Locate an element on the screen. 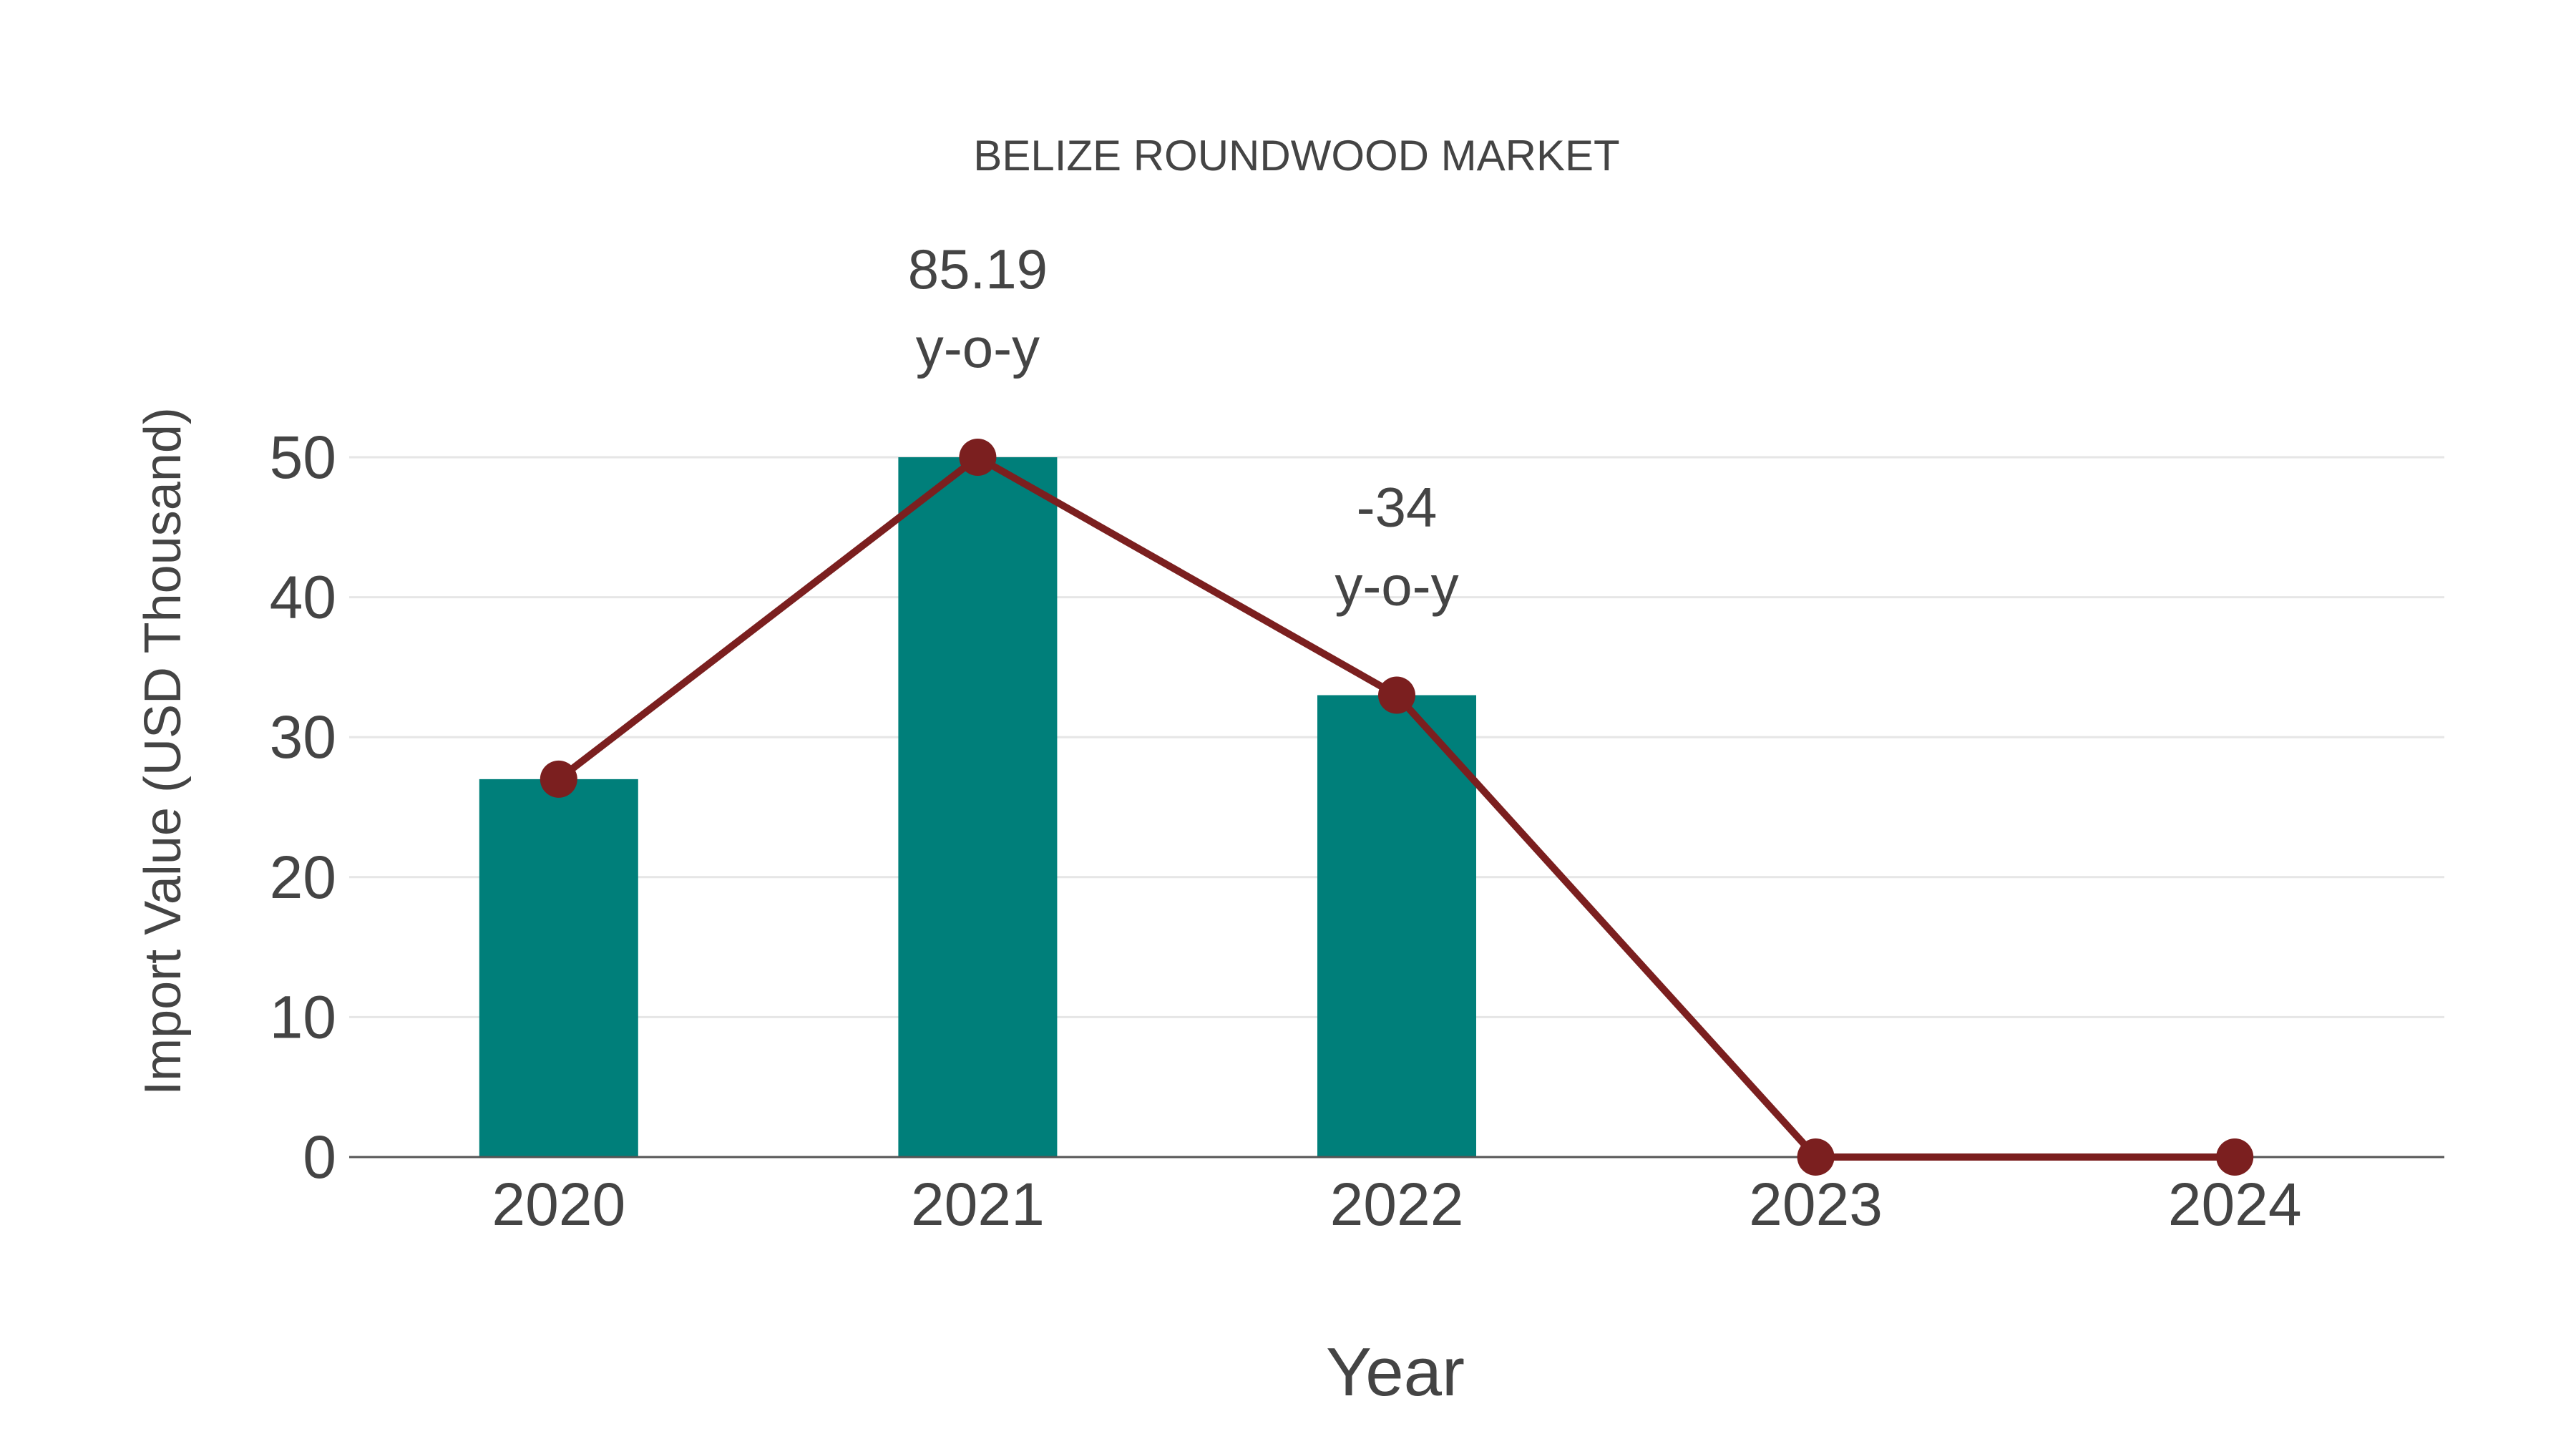 The height and width of the screenshot is (1449, 2576). annotations: 85.19 y-o-y -34 y-o-y is located at coordinates (1183, 428).